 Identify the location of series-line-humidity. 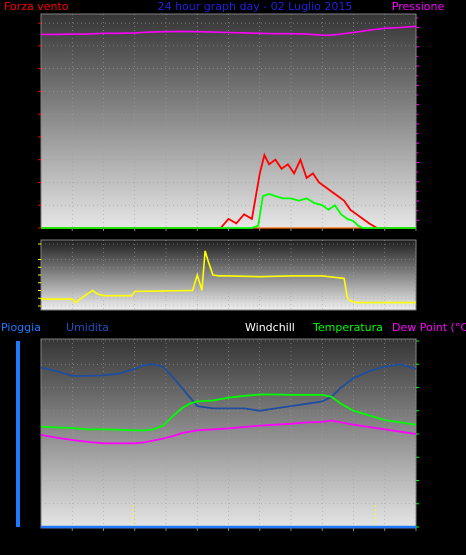
(228, 387).